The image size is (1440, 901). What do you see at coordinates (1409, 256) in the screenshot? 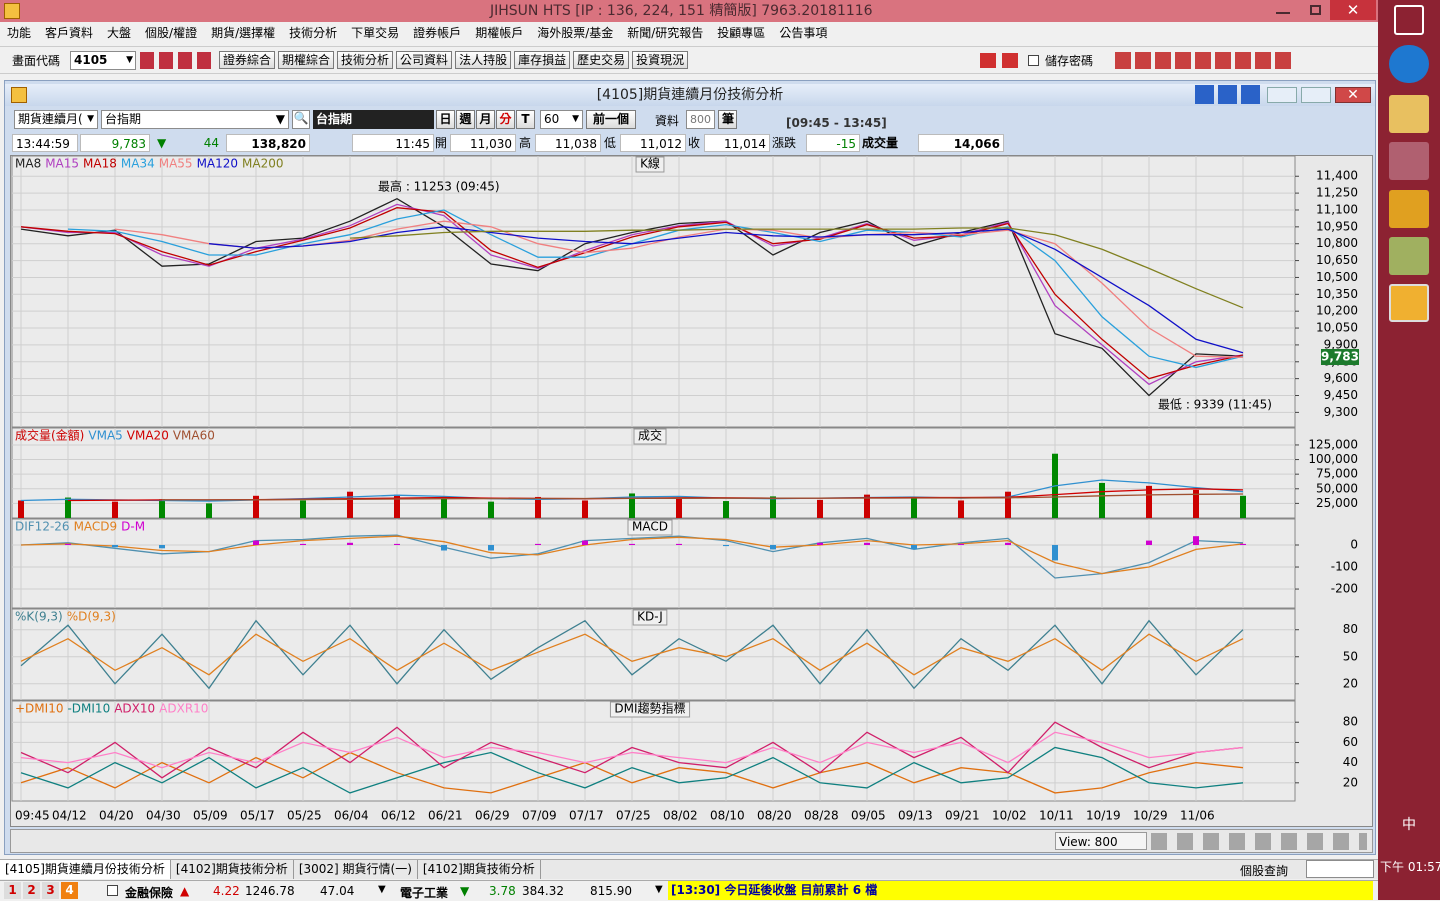
I see `notes-icon` at bounding box center [1409, 256].